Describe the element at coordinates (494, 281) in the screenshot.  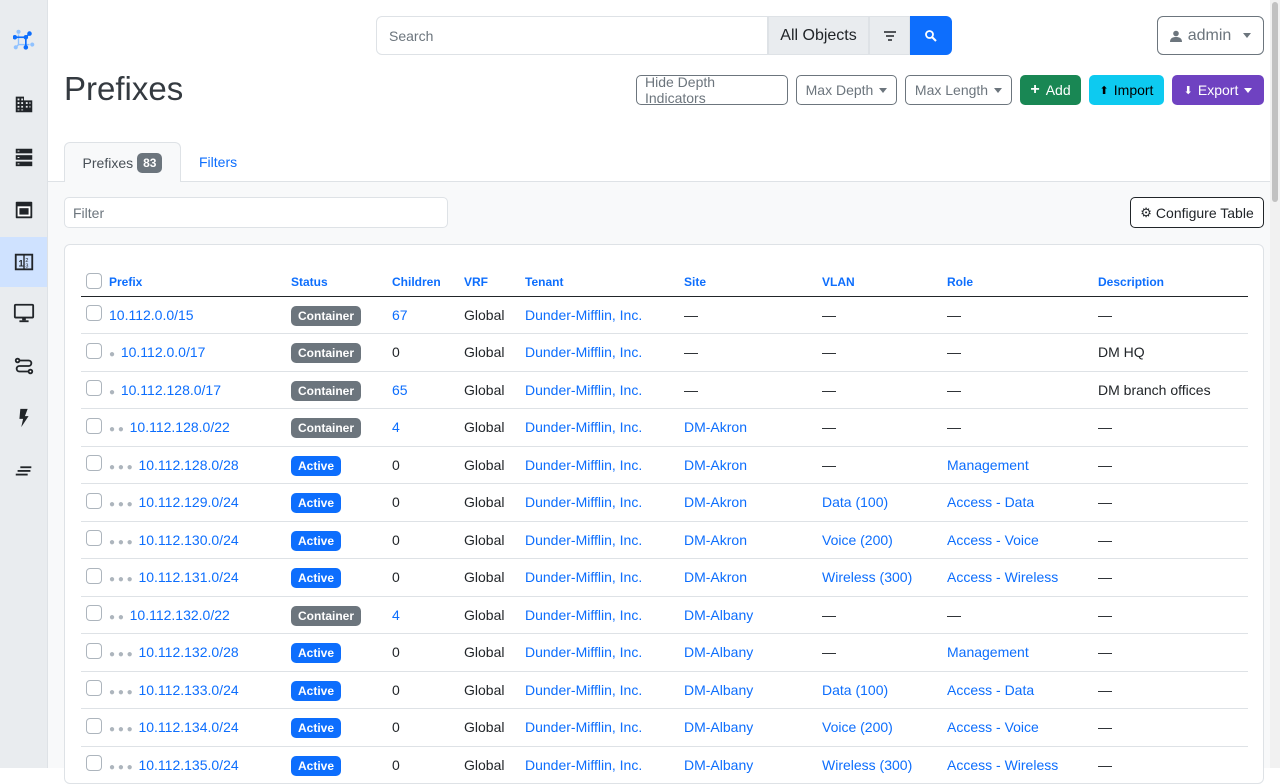
I see `column-header-vrf: VRF` at that location.